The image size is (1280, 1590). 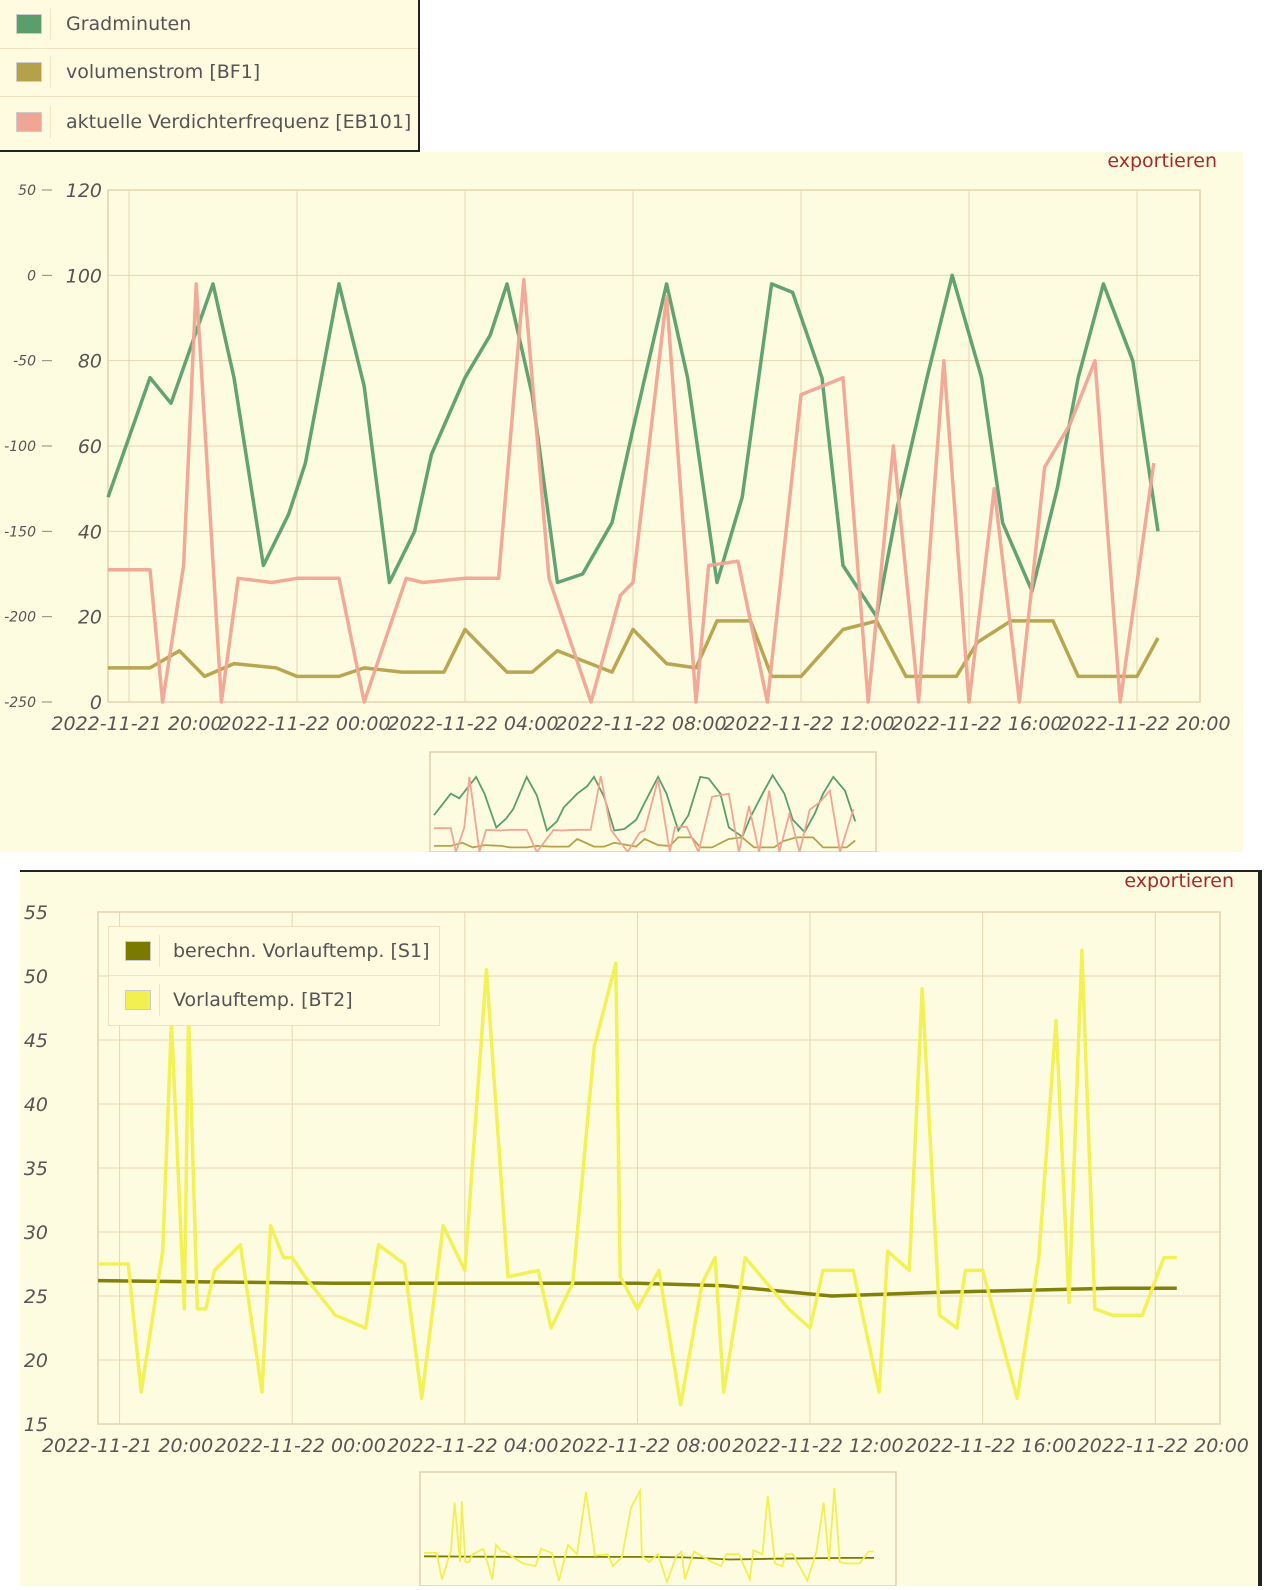 What do you see at coordinates (84, 276) in the screenshot?
I see `y-tick-label: 100` at bounding box center [84, 276].